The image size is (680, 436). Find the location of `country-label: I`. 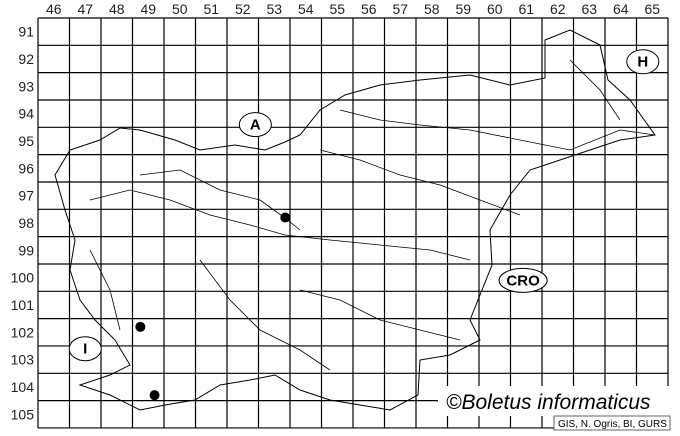

country-label: I is located at coordinates (85, 349).